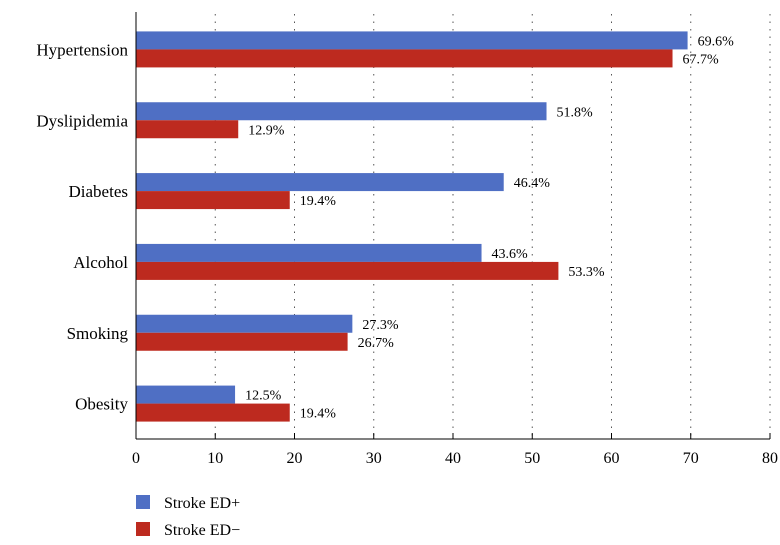 The height and width of the screenshot is (545, 780). What do you see at coordinates (701, 59) in the screenshot?
I see `data-label-hypertension-series-2: 67.7%` at bounding box center [701, 59].